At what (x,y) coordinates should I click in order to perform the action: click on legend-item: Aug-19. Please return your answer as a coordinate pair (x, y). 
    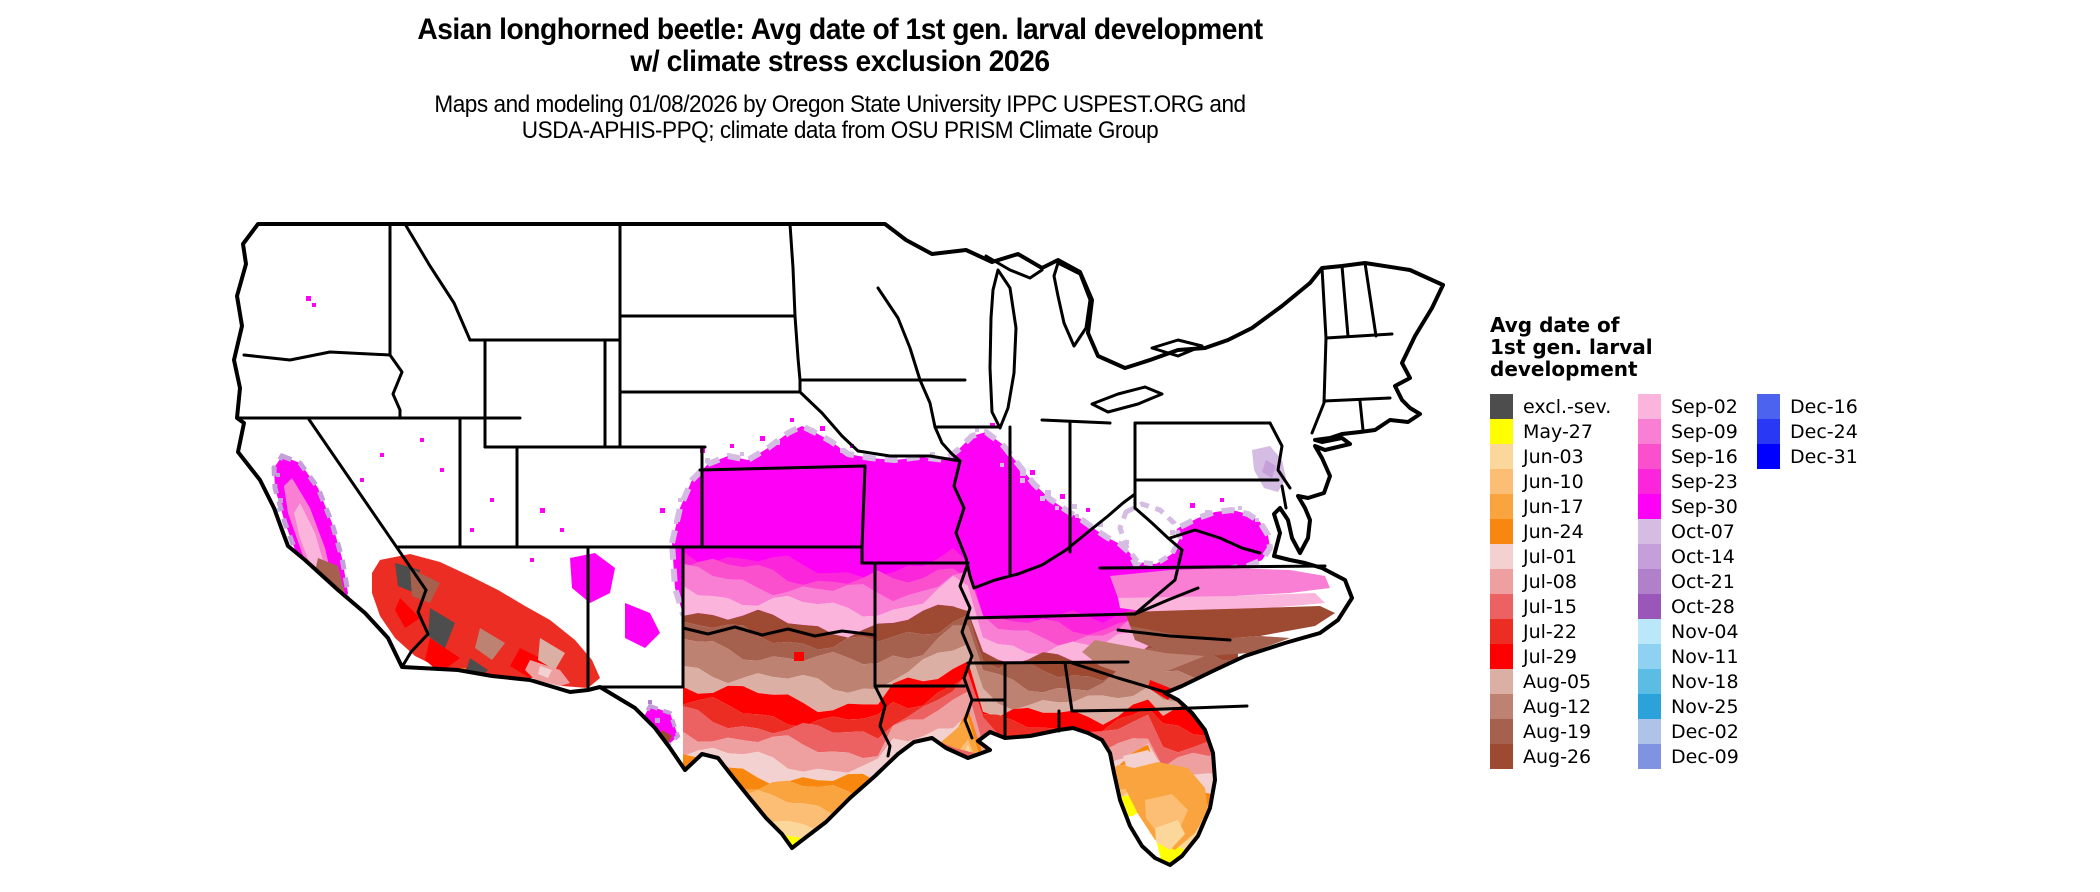
    Looking at the image, I should click on (1550, 731).